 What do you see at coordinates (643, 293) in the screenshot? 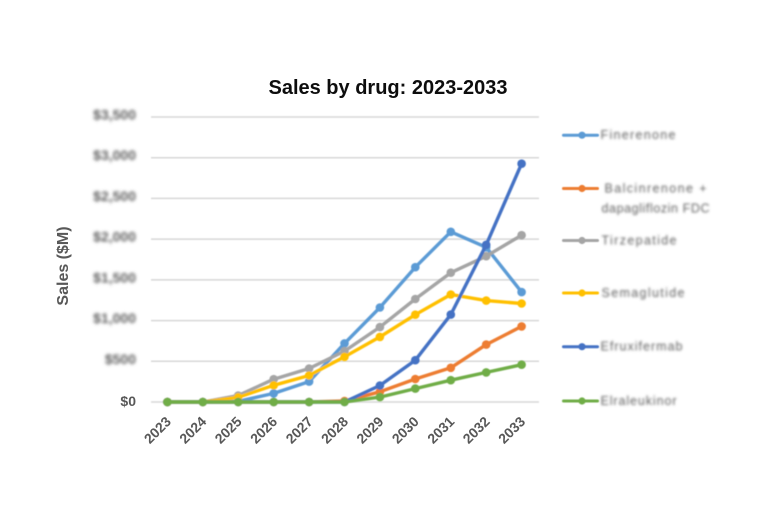
I see `svg-text: Semaglutide` at bounding box center [643, 293].